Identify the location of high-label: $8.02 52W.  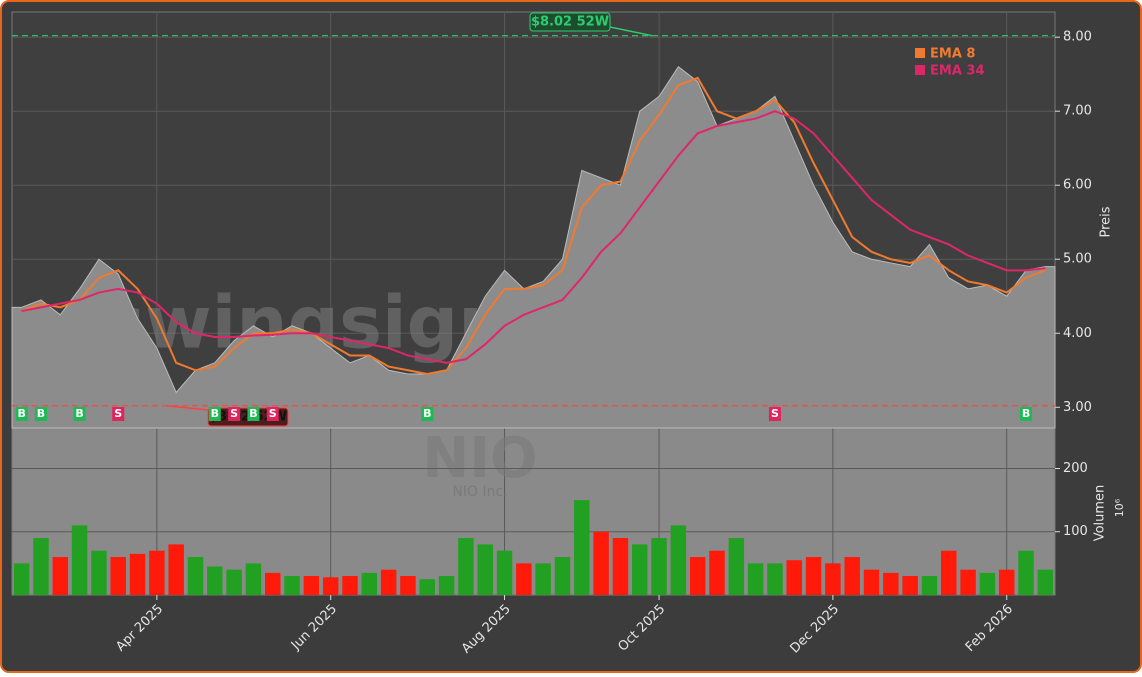
(570, 22).